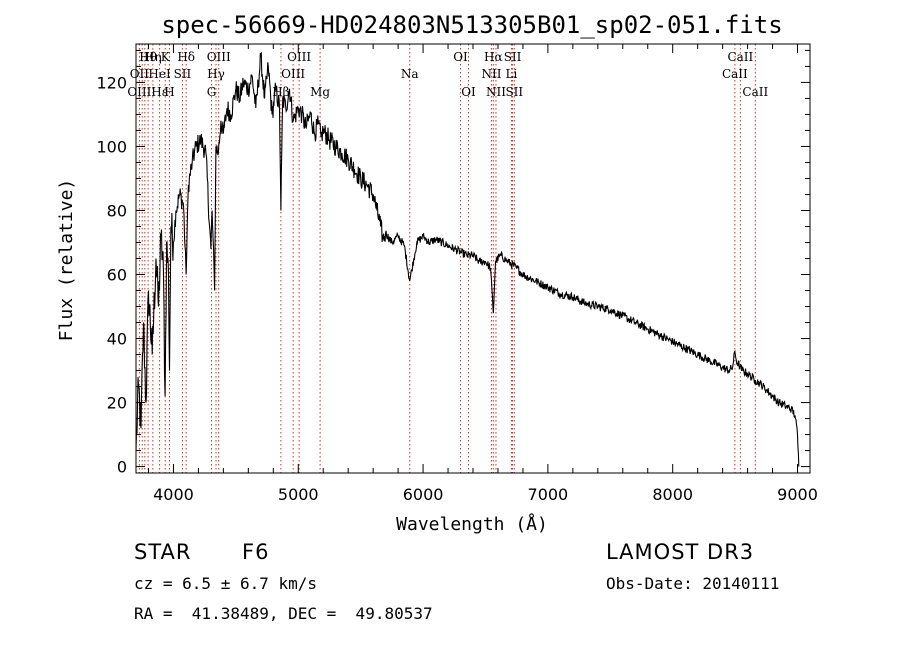  Describe the element at coordinates (148, 57) in the screenshot. I see `line-label: Hθ` at that location.